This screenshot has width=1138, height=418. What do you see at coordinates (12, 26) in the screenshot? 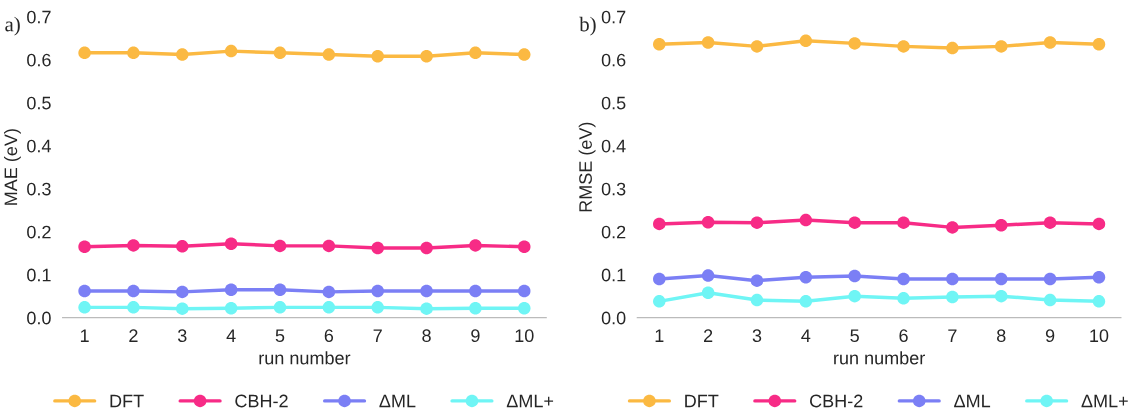
I see `chart-title: a)` at bounding box center [12, 26].